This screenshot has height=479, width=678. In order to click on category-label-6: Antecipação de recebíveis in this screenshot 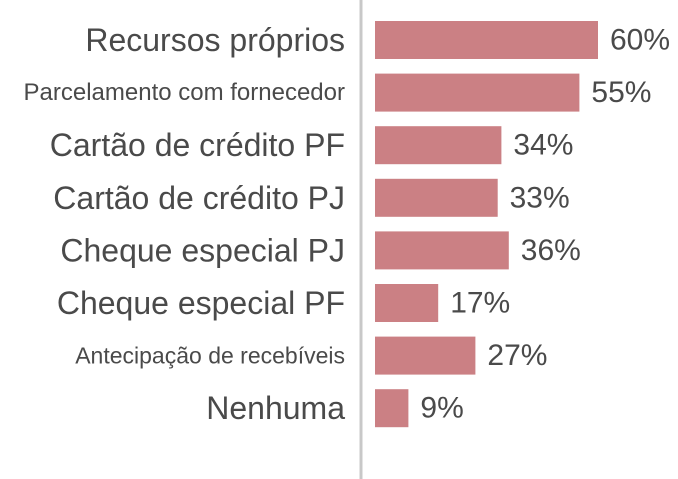, I will do `click(210, 356)`.